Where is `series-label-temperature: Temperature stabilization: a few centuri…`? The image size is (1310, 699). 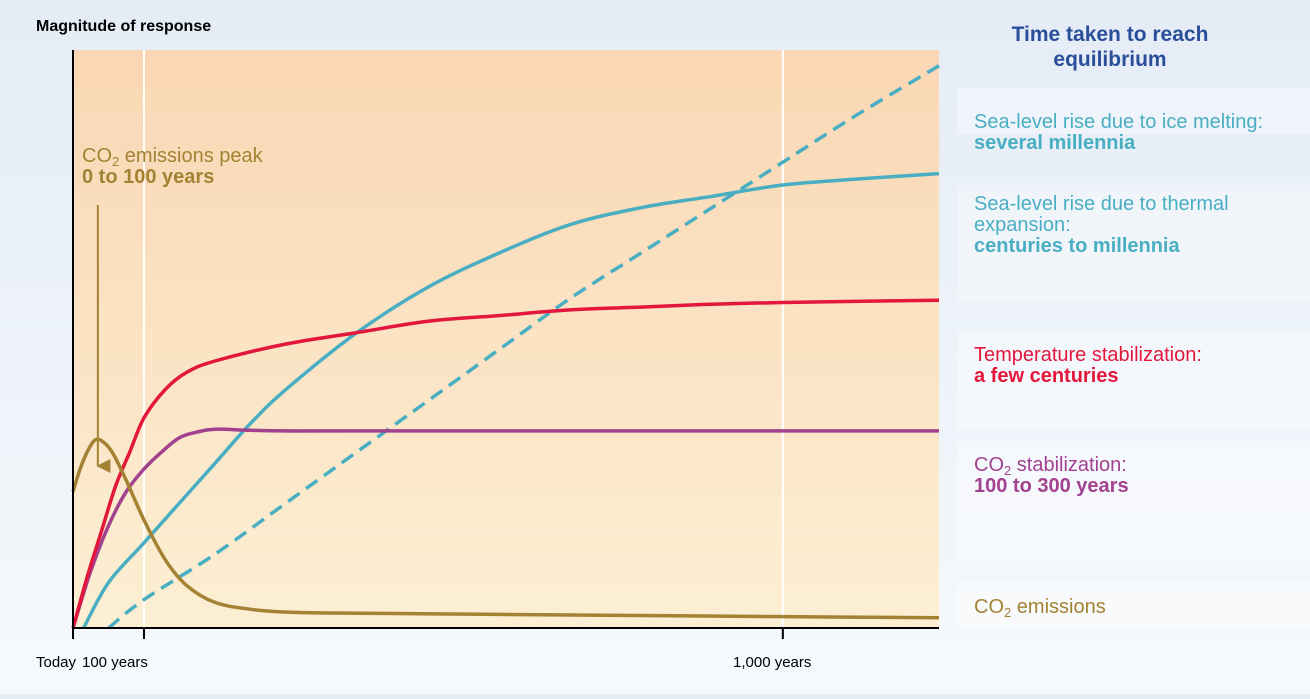
series-label-temperature: Temperature stabilization: a few centuri… is located at coordinates (1088, 365).